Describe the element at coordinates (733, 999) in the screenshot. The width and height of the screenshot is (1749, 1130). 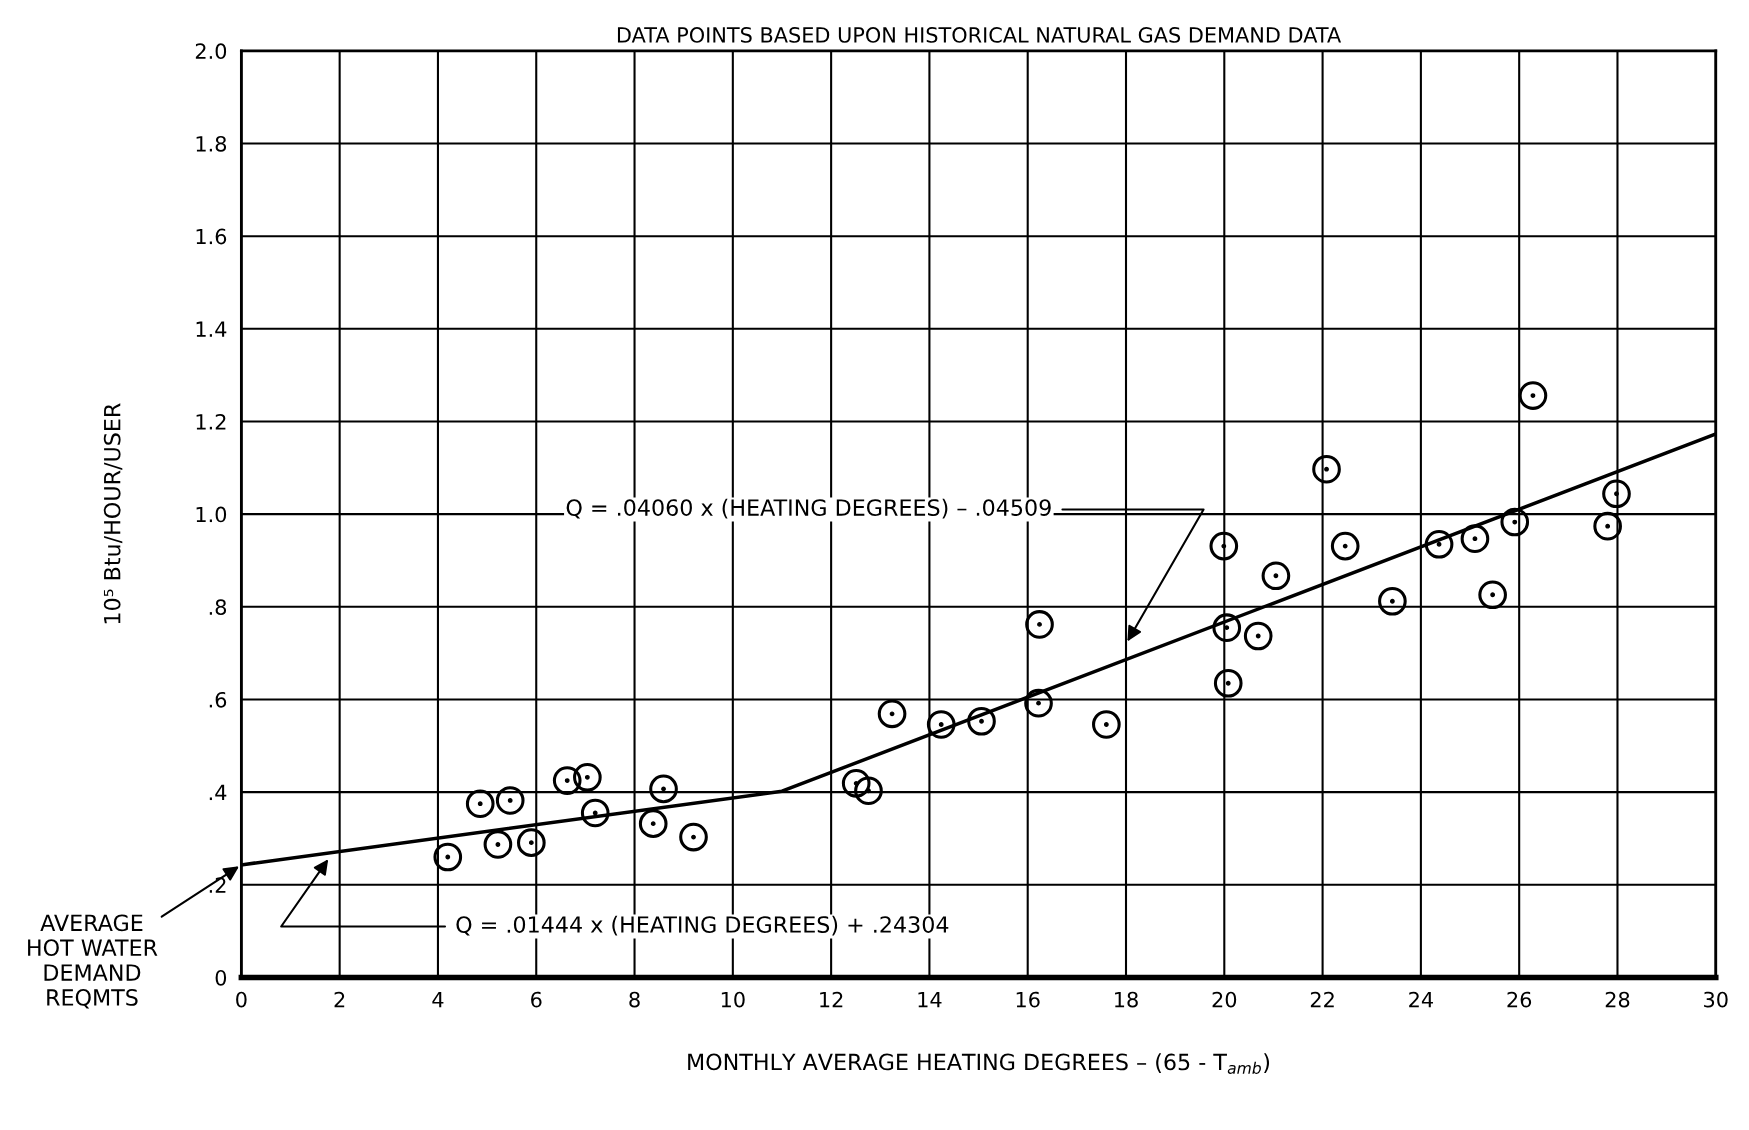
I see `x-tick-label: 10` at that location.